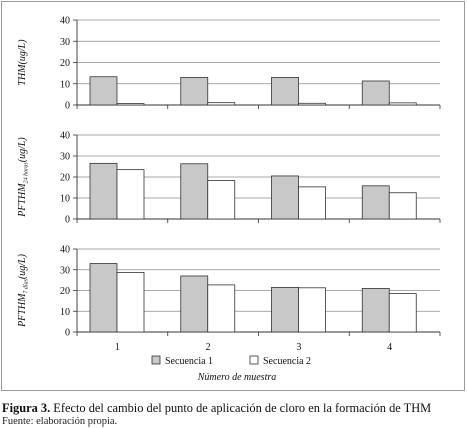  I want to click on bar-p3-s1-c4, so click(375, 310).